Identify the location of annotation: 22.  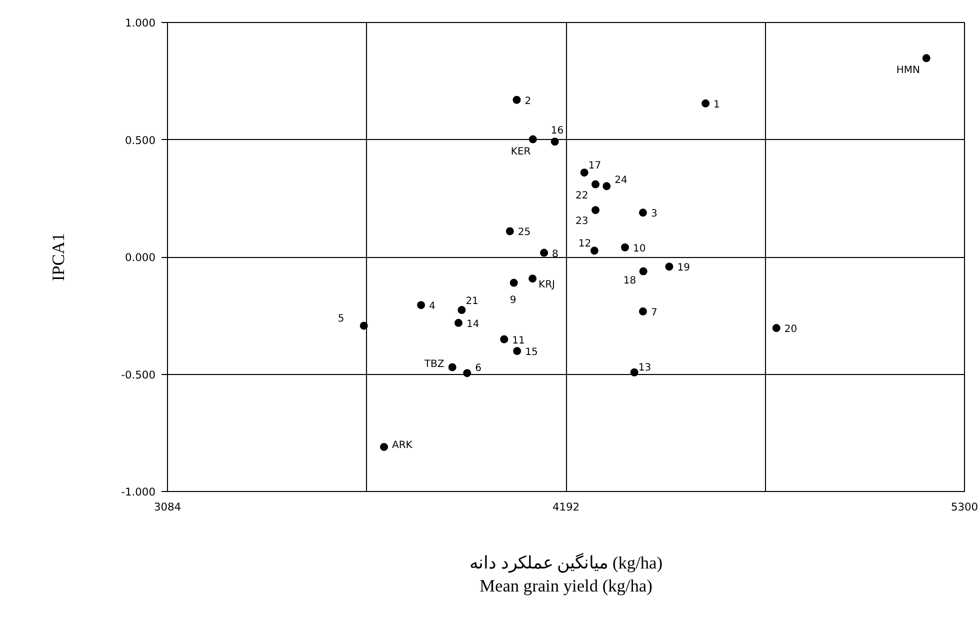
(581, 196).